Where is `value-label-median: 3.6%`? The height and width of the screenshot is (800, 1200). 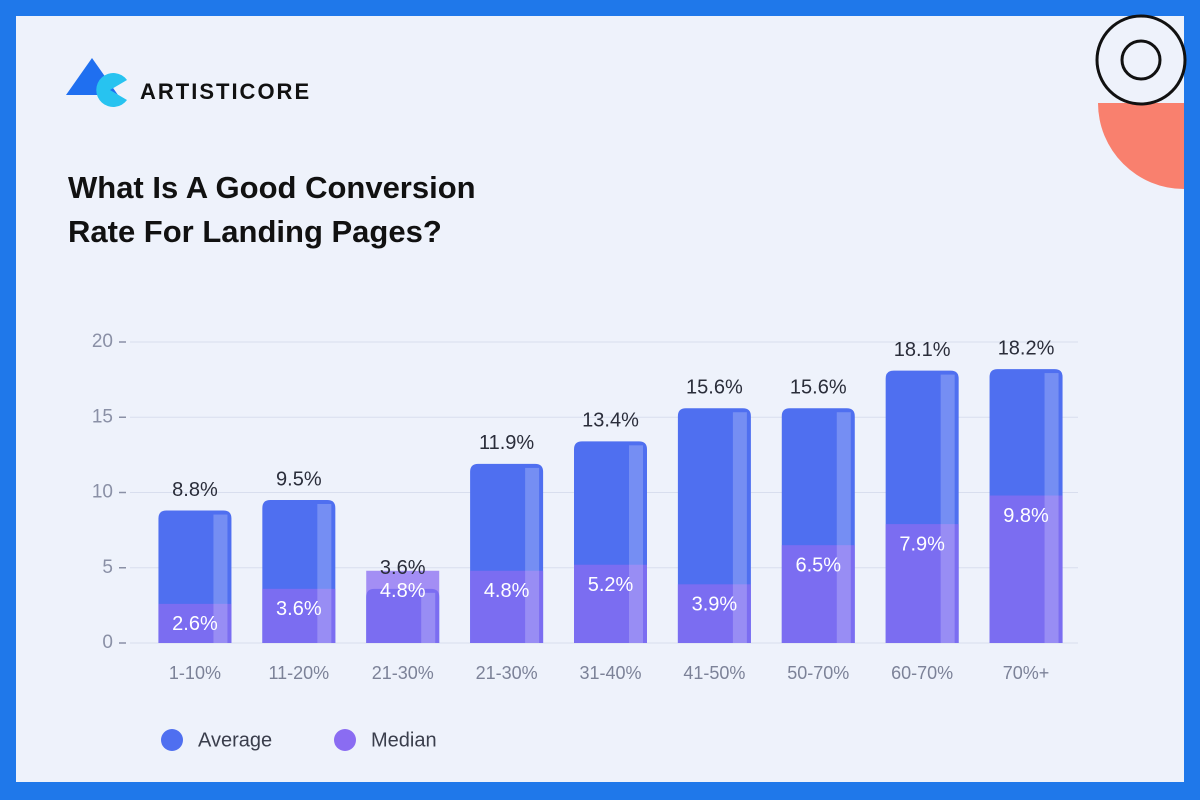 value-label-median: 3.6% is located at coordinates (299, 609).